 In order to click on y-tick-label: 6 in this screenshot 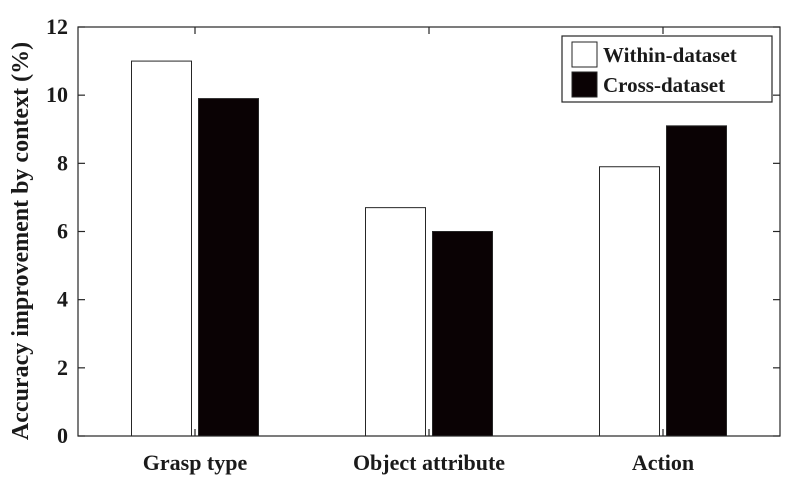, I will do `click(62, 231)`.